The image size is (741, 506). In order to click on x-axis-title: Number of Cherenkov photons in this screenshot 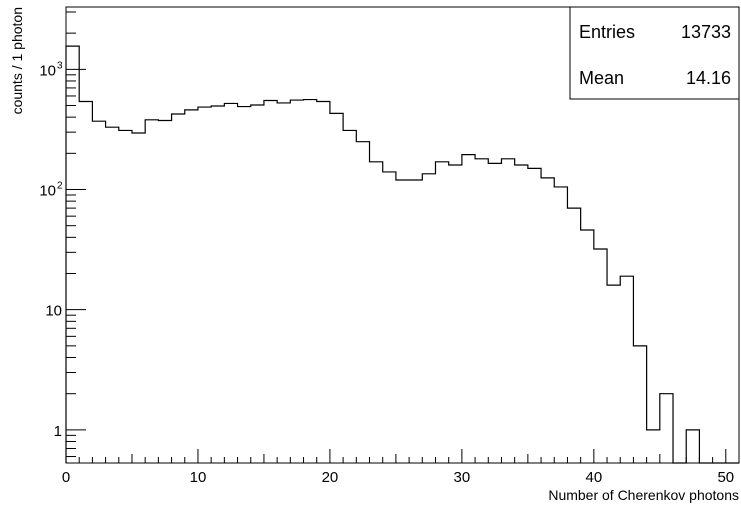, I will do `click(643, 495)`.